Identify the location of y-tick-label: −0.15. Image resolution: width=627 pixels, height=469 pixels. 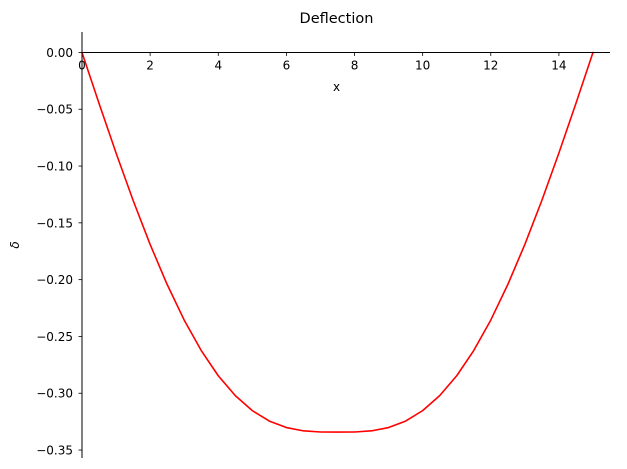
(54, 223).